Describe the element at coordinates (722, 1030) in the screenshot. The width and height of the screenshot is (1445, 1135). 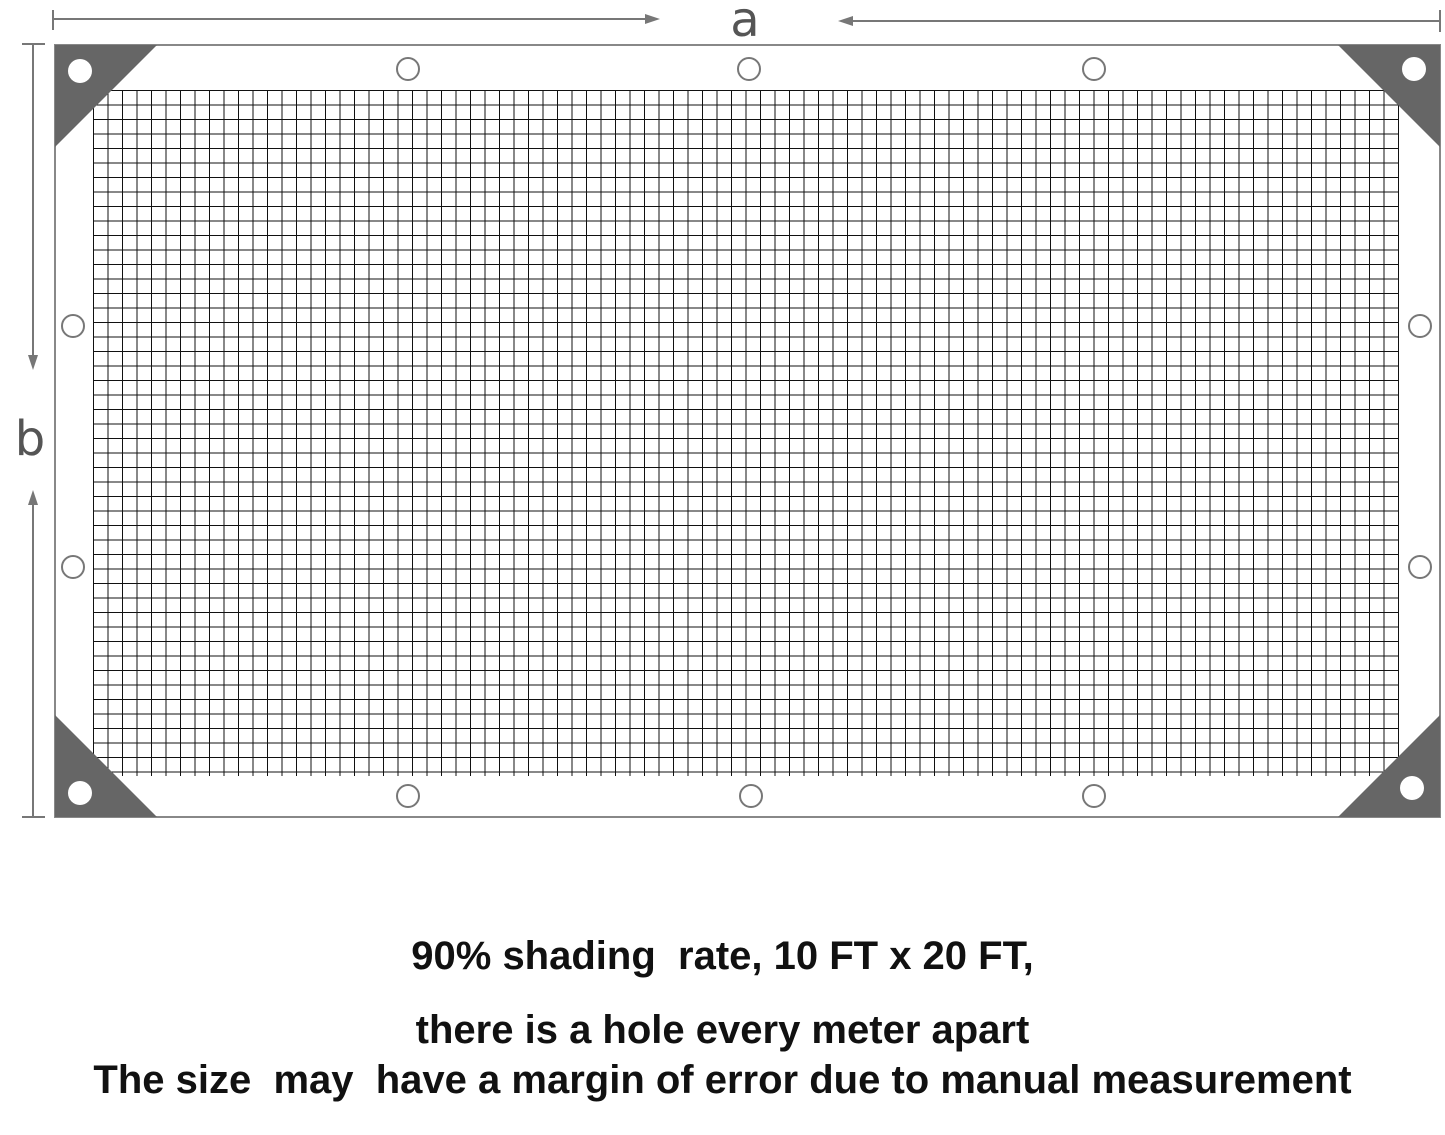
I see `caption-line-2: there is a hole every meter apart` at that location.